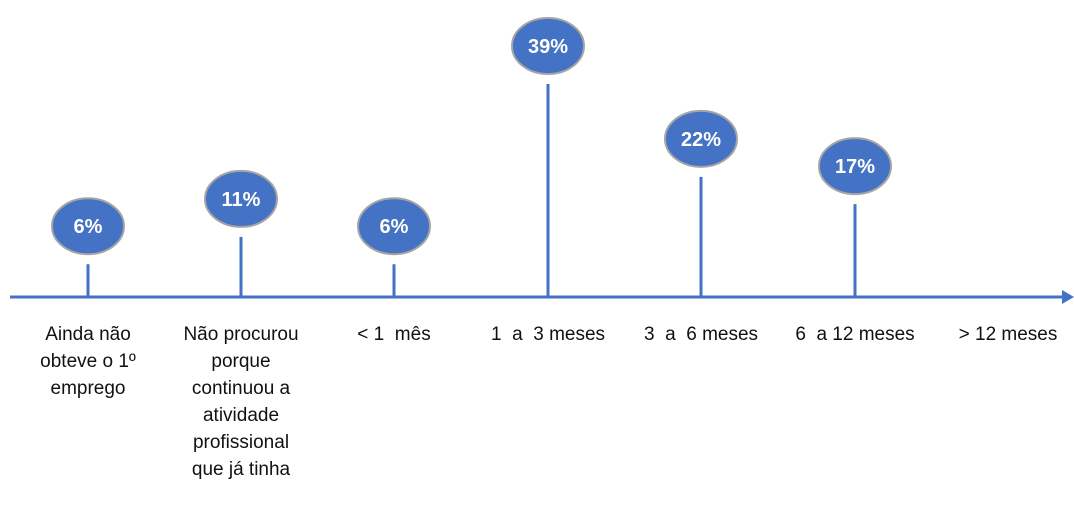 This screenshot has width=1074, height=508. I want to click on category-label-1-line-5: que já tinha, so click(241, 469).